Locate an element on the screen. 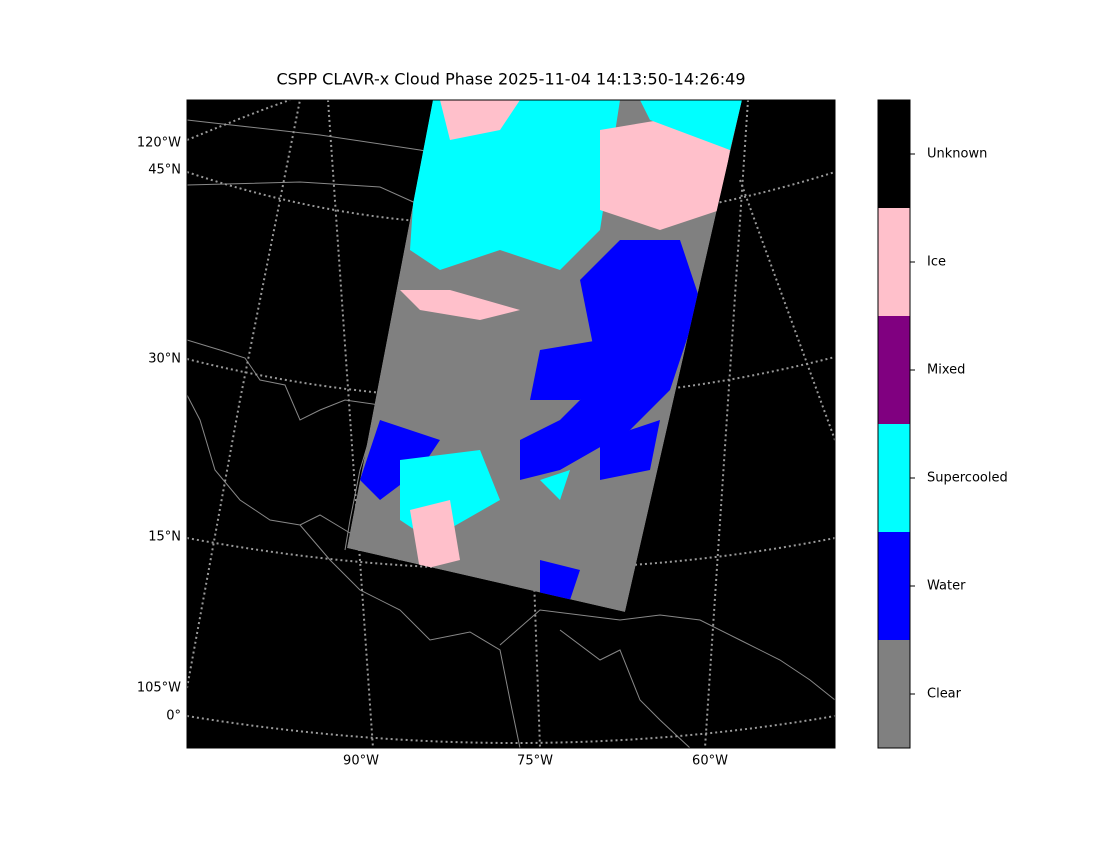  colorbar-label: Supercooled is located at coordinates (967, 478).